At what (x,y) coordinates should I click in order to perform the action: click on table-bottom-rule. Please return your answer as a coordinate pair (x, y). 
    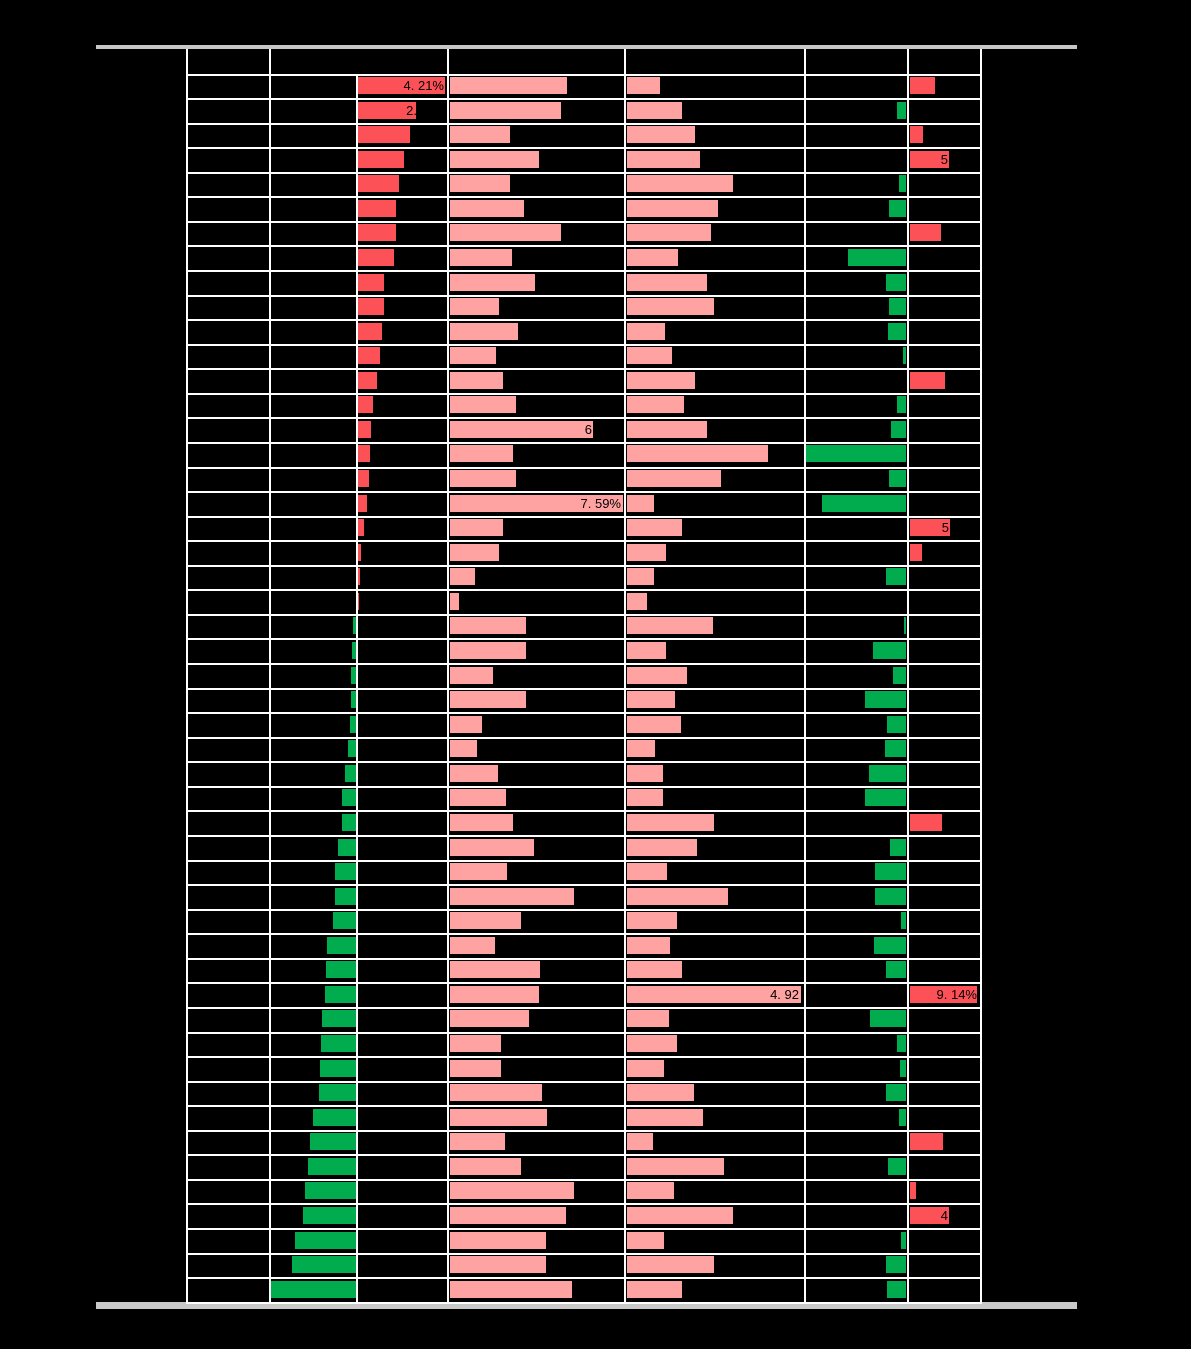
    Looking at the image, I should click on (586, 1305).